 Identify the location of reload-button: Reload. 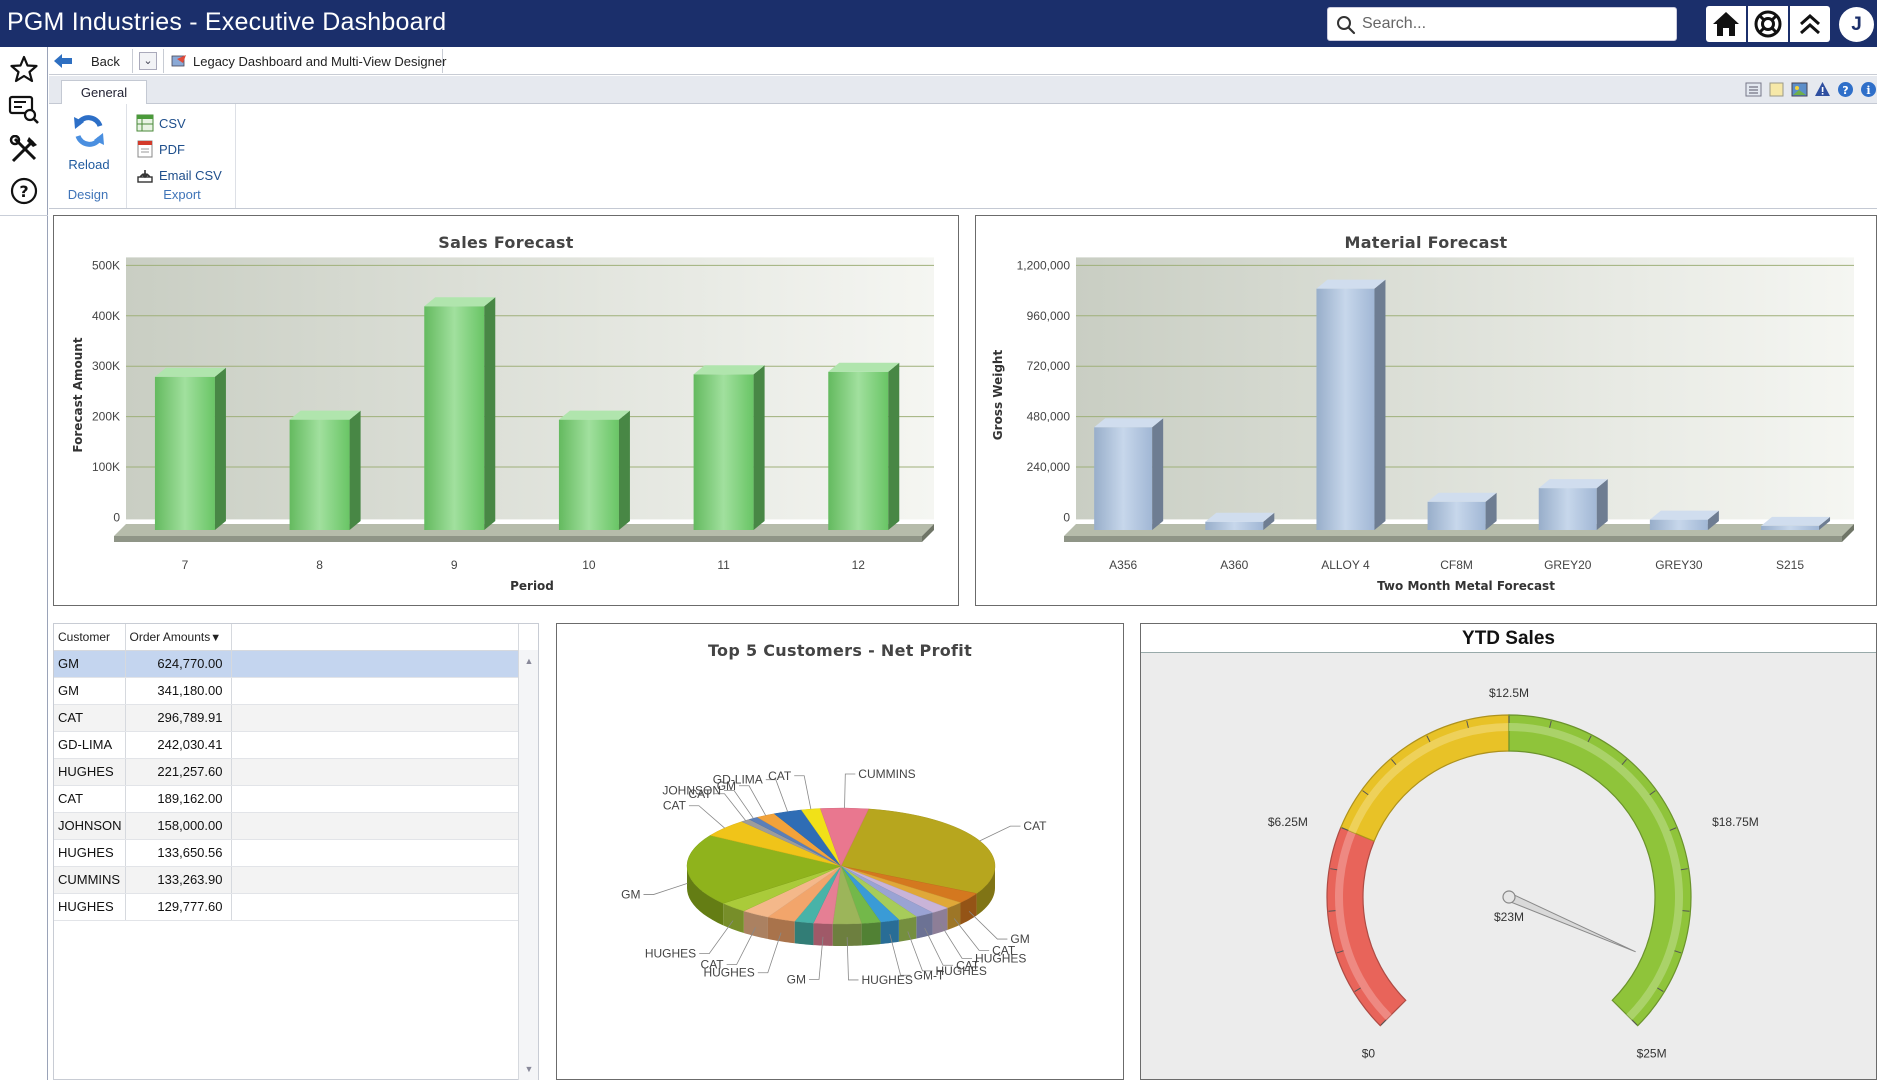
(89, 142).